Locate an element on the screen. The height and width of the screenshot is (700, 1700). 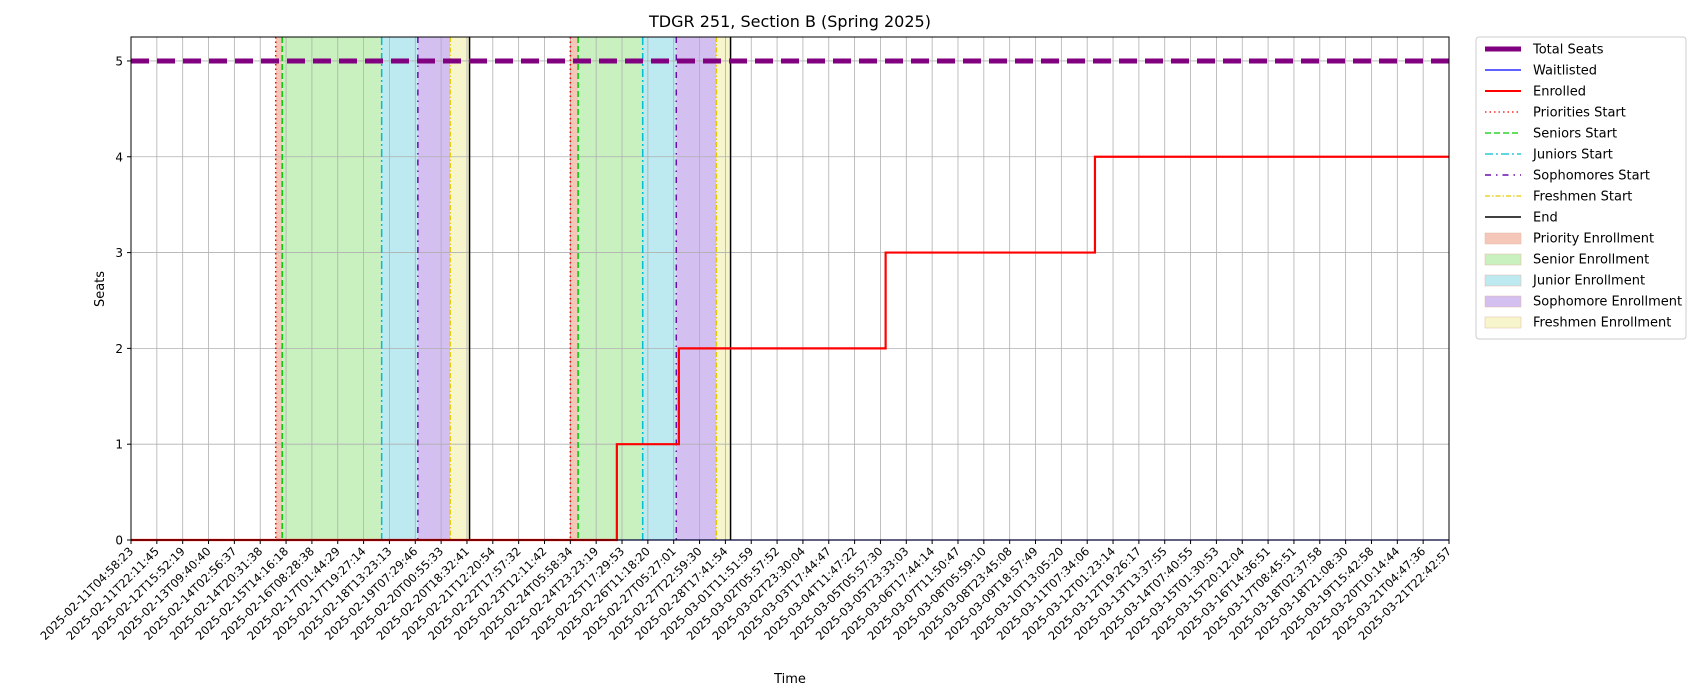
legend-label: Total Seats is located at coordinates (1568, 50).